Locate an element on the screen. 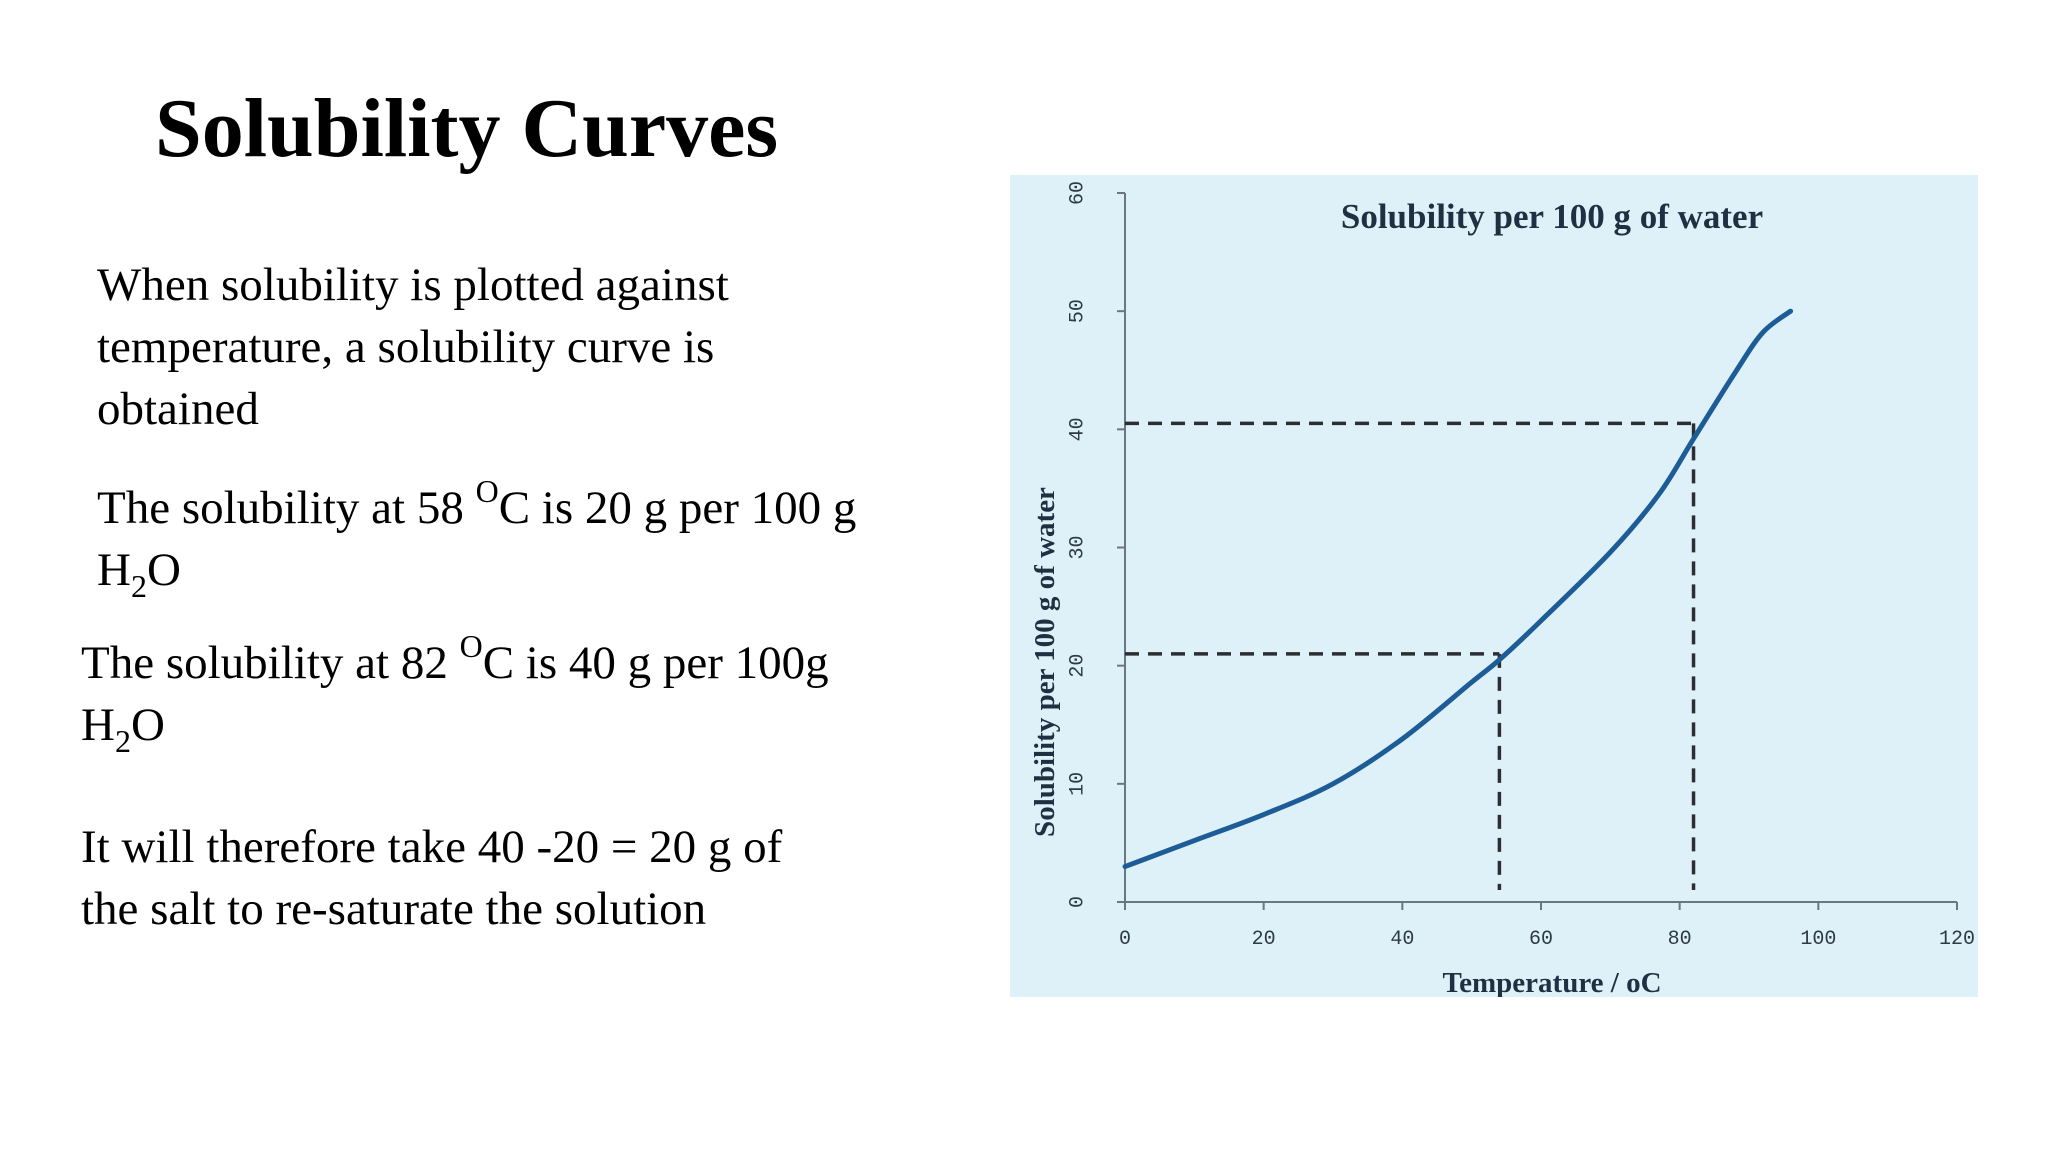 The height and width of the screenshot is (1152, 2048). y-axis-label: Solubility per 100 g of water is located at coordinates (1045, 662).